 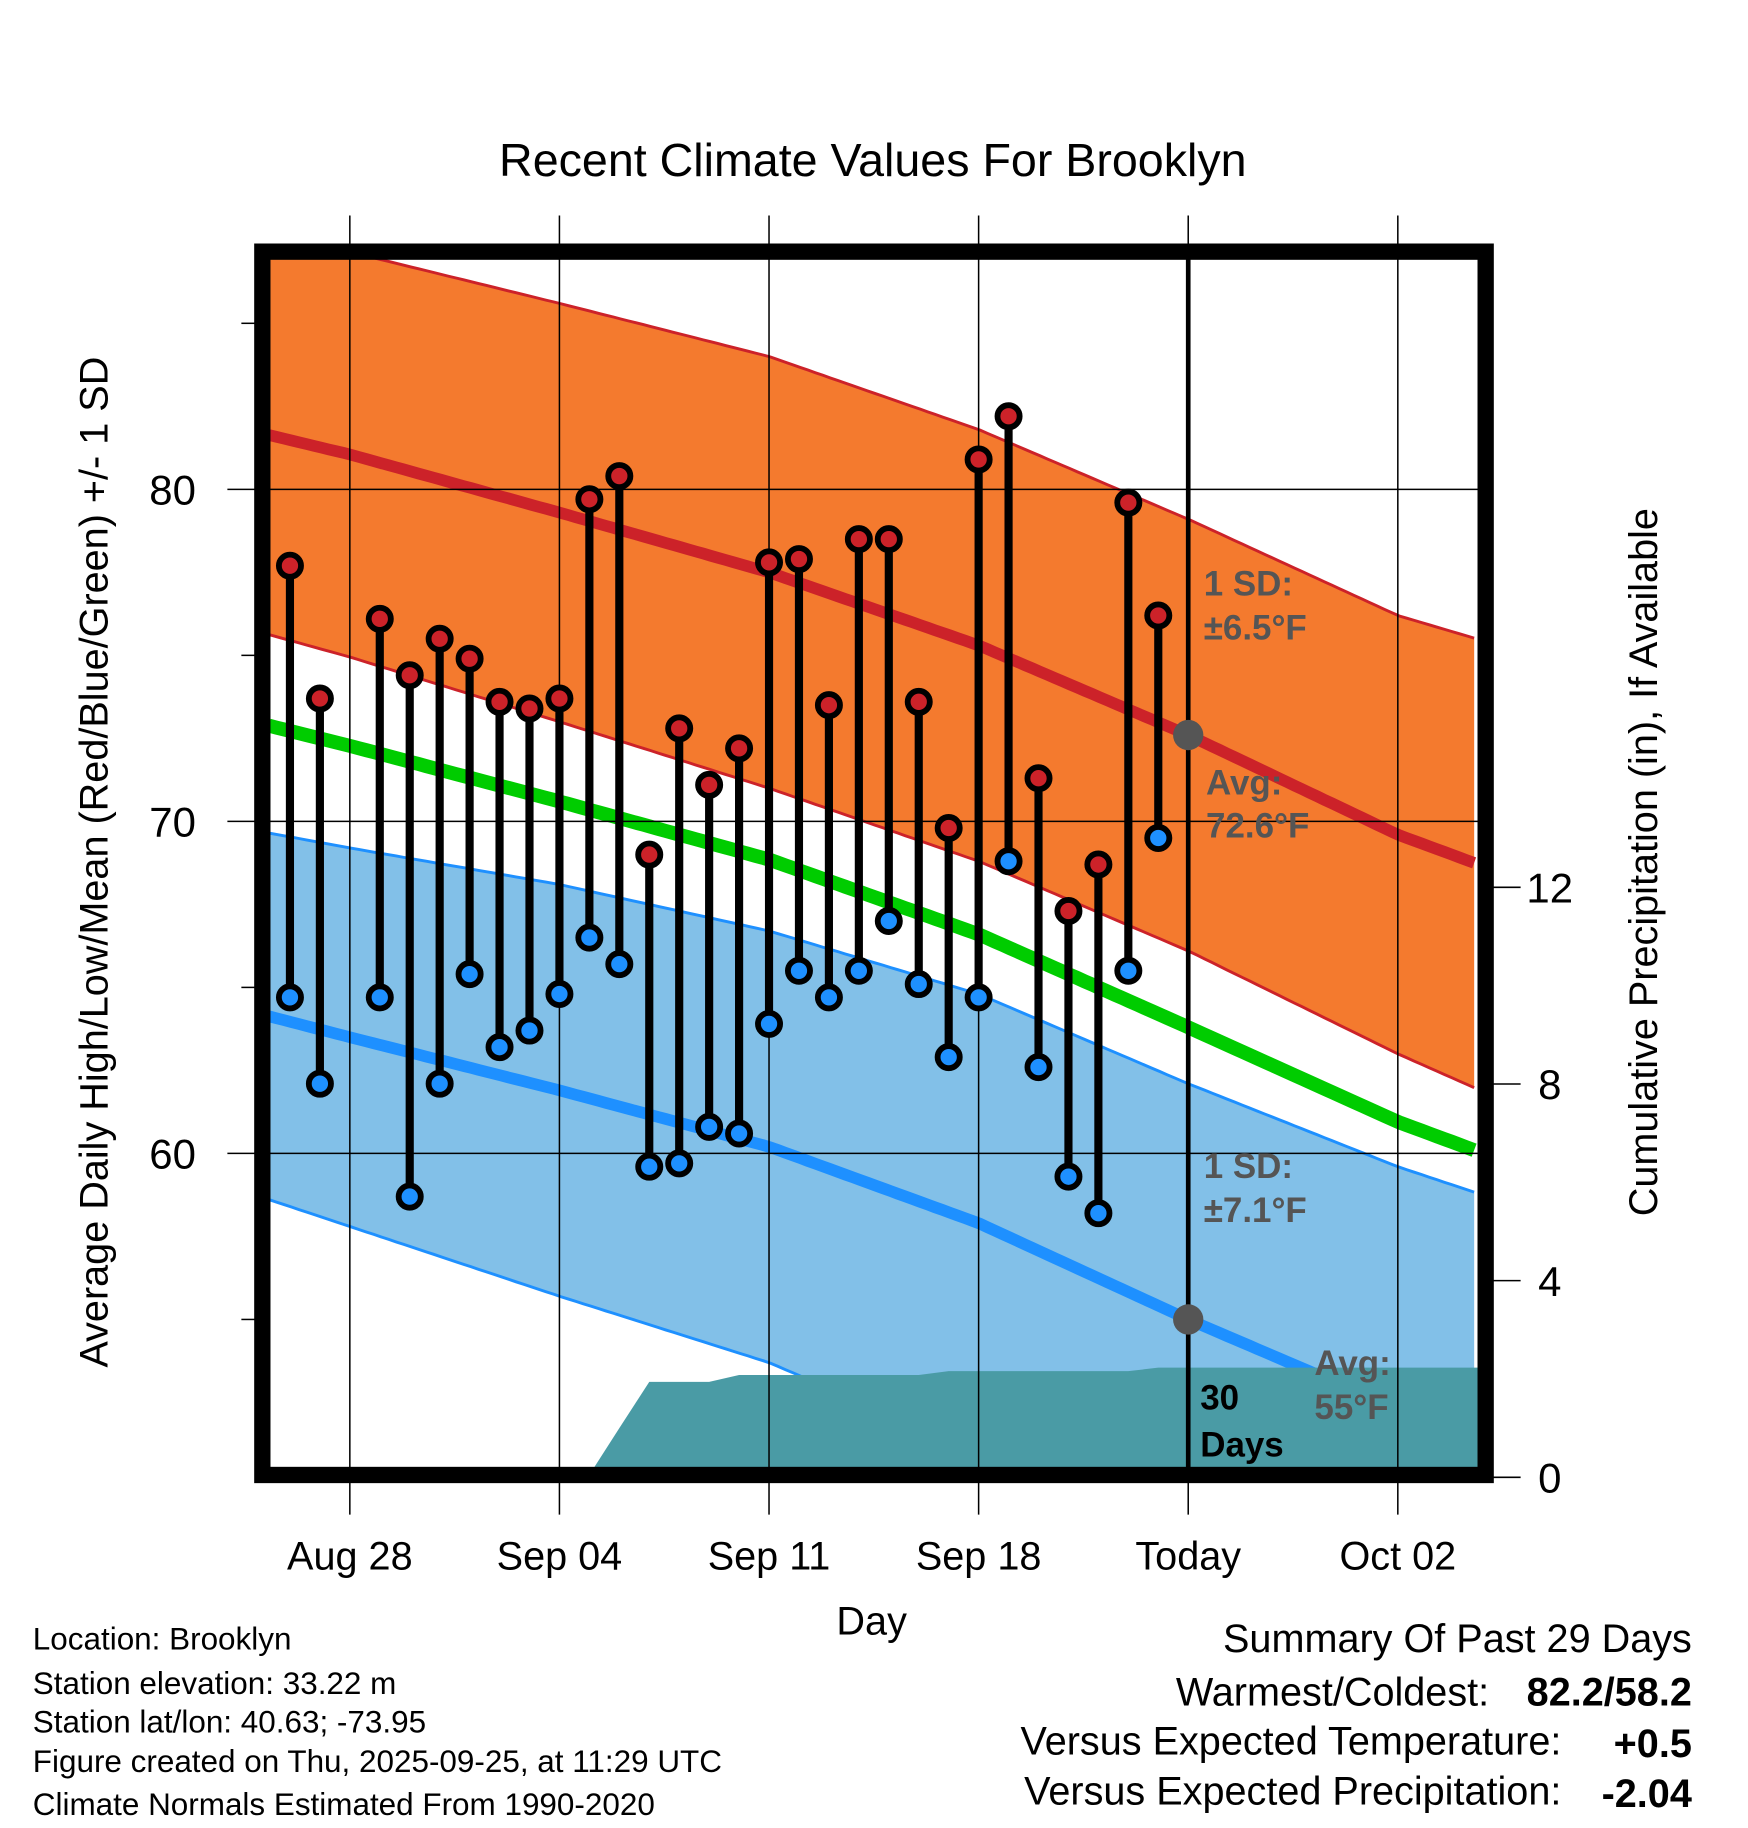 What do you see at coordinates (172, 489) in the screenshot?
I see `y-tick-label: 80` at bounding box center [172, 489].